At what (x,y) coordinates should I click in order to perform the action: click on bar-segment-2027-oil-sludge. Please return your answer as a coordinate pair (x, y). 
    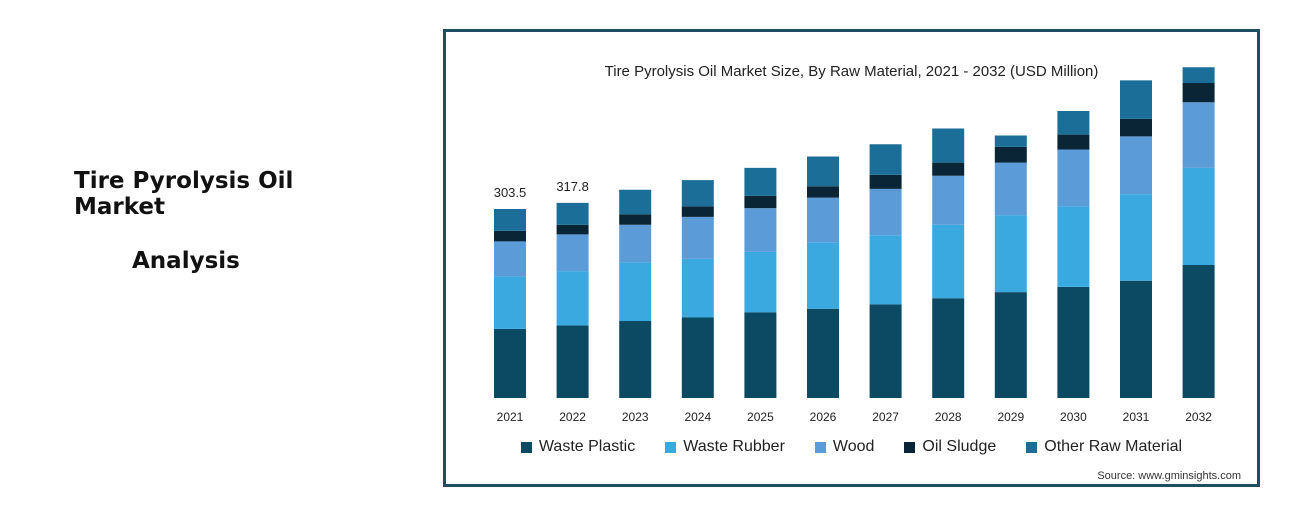
    Looking at the image, I should click on (885, 181).